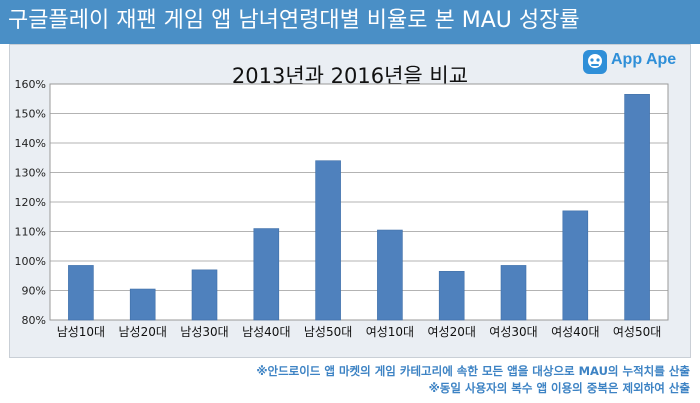 The height and width of the screenshot is (403, 700). What do you see at coordinates (30, 84) in the screenshot?
I see `y-tick-label: 160%` at bounding box center [30, 84].